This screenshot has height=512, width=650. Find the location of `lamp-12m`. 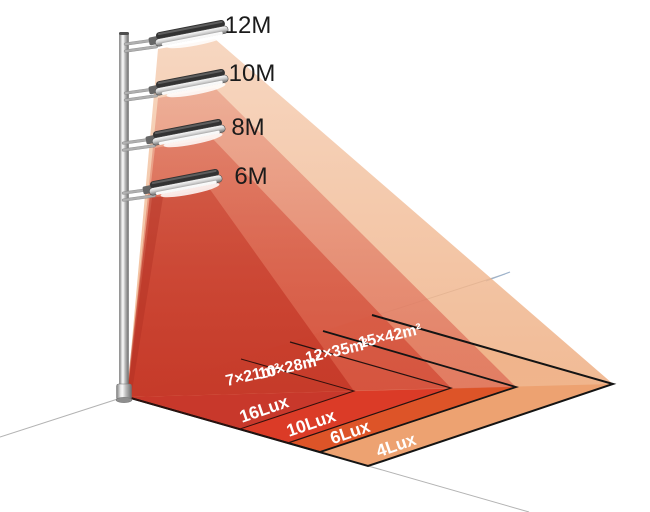

lamp-12m is located at coordinates (176, 36).